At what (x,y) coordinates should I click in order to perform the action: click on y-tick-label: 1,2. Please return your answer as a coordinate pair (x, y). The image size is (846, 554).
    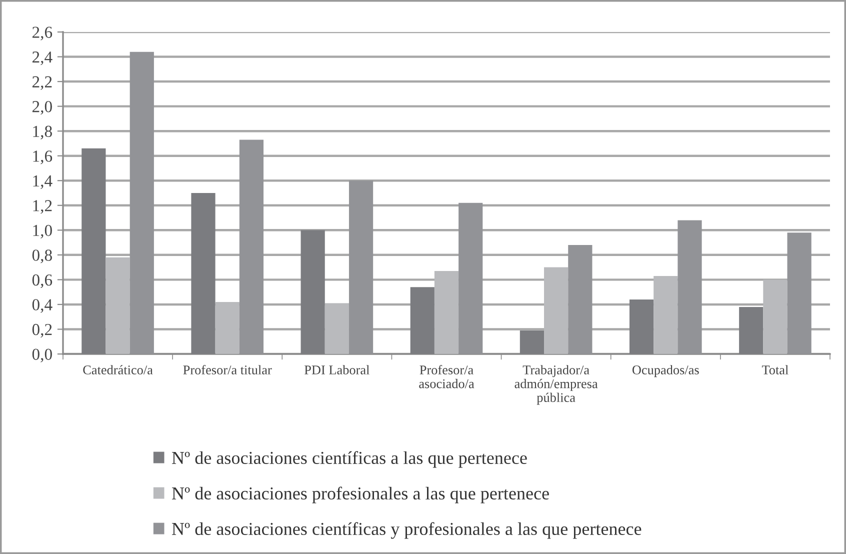
    Looking at the image, I should click on (42, 207).